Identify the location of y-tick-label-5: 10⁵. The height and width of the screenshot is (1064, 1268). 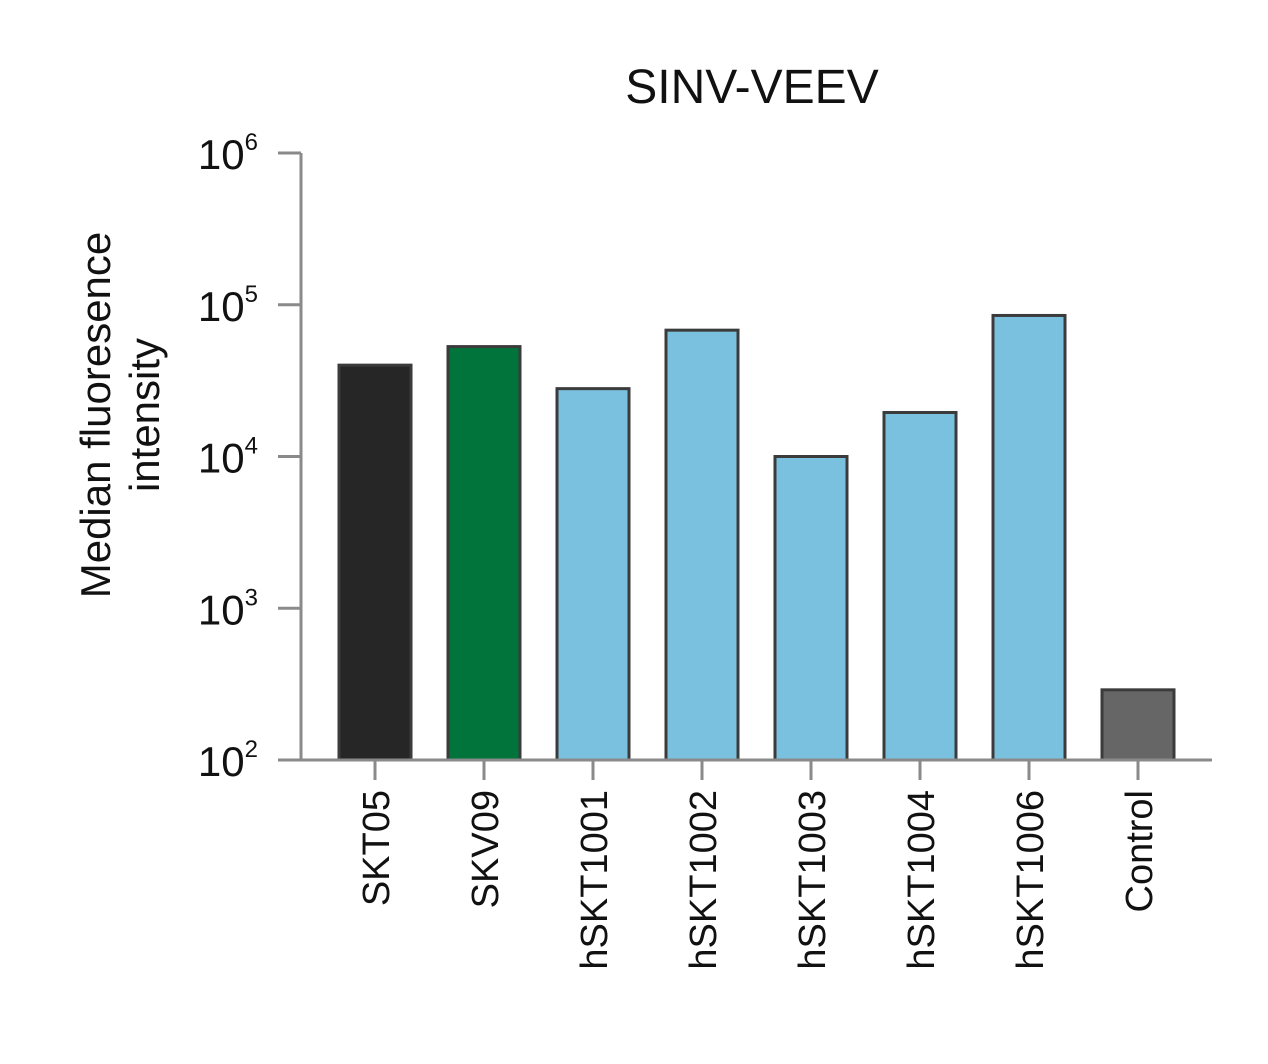
(228, 305).